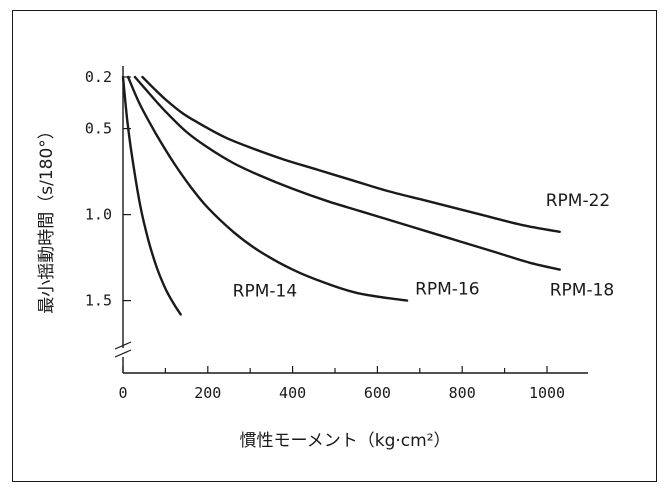  What do you see at coordinates (462, 393) in the screenshot?
I see `x-tick-label: 800` at bounding box center [462, 393].